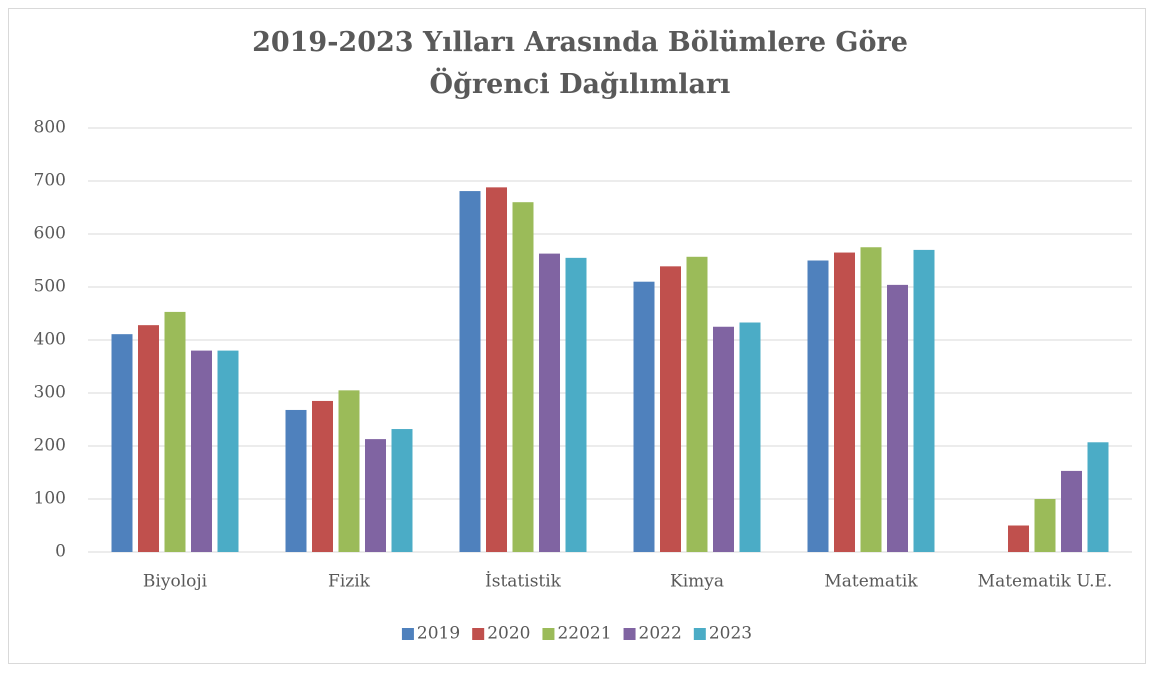 This screenshot has width=1155, height=673. I want to click on y-tick-label: 800, so click(50, 128).